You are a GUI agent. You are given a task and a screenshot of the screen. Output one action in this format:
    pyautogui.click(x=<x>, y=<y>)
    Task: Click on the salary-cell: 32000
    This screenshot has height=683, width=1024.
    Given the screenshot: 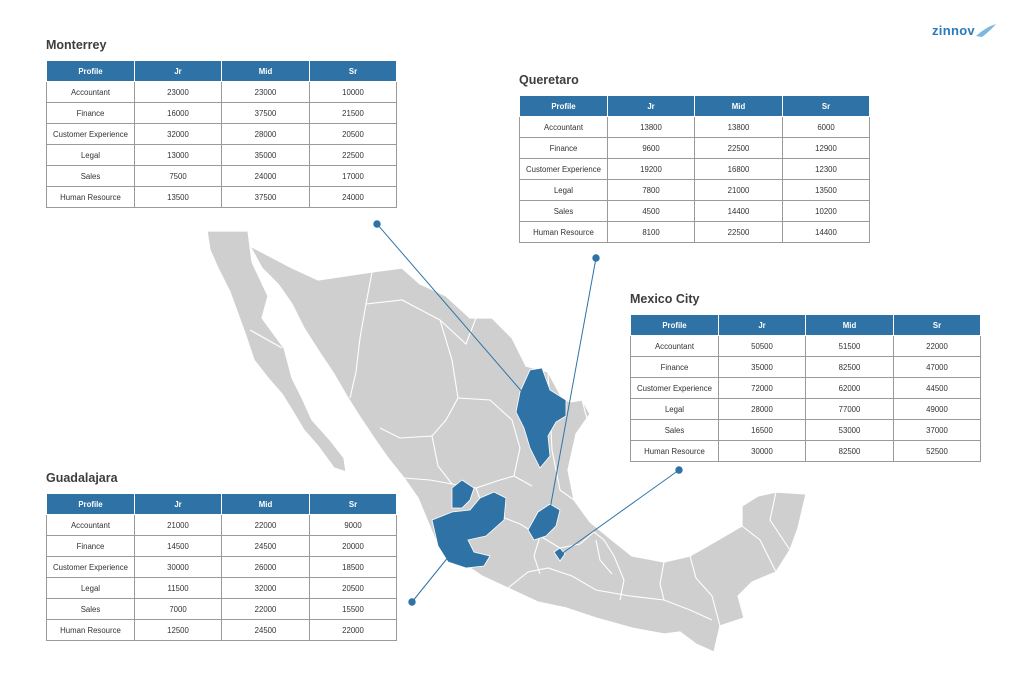 What is the action you would take?
    pyautogui.click(x=265, y=588)
    